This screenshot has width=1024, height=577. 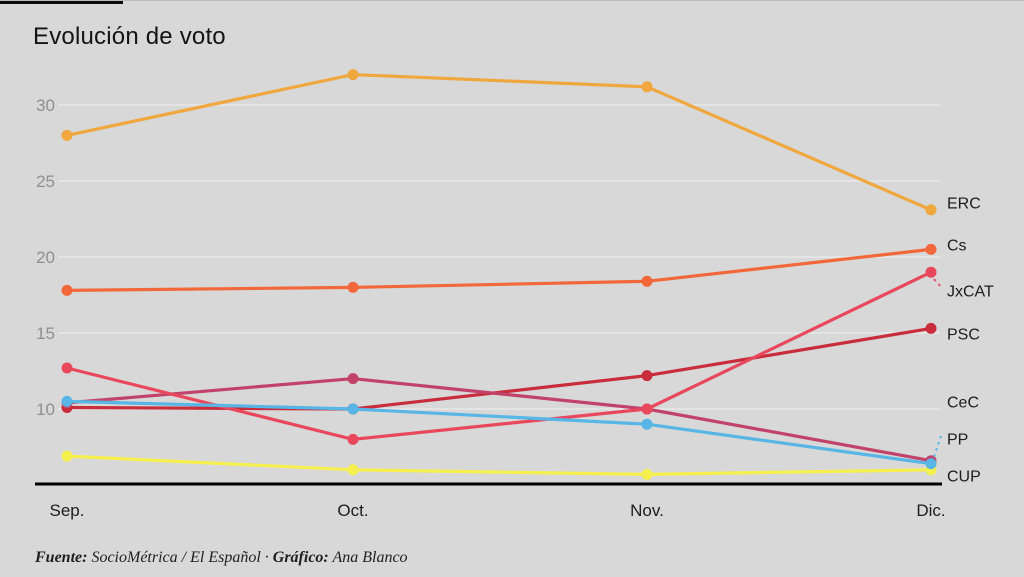 What do you see at coordinates (45, 257) in the screenshot?
I see `y-axis-tick-20: 20` at bounding box center [45, 257].